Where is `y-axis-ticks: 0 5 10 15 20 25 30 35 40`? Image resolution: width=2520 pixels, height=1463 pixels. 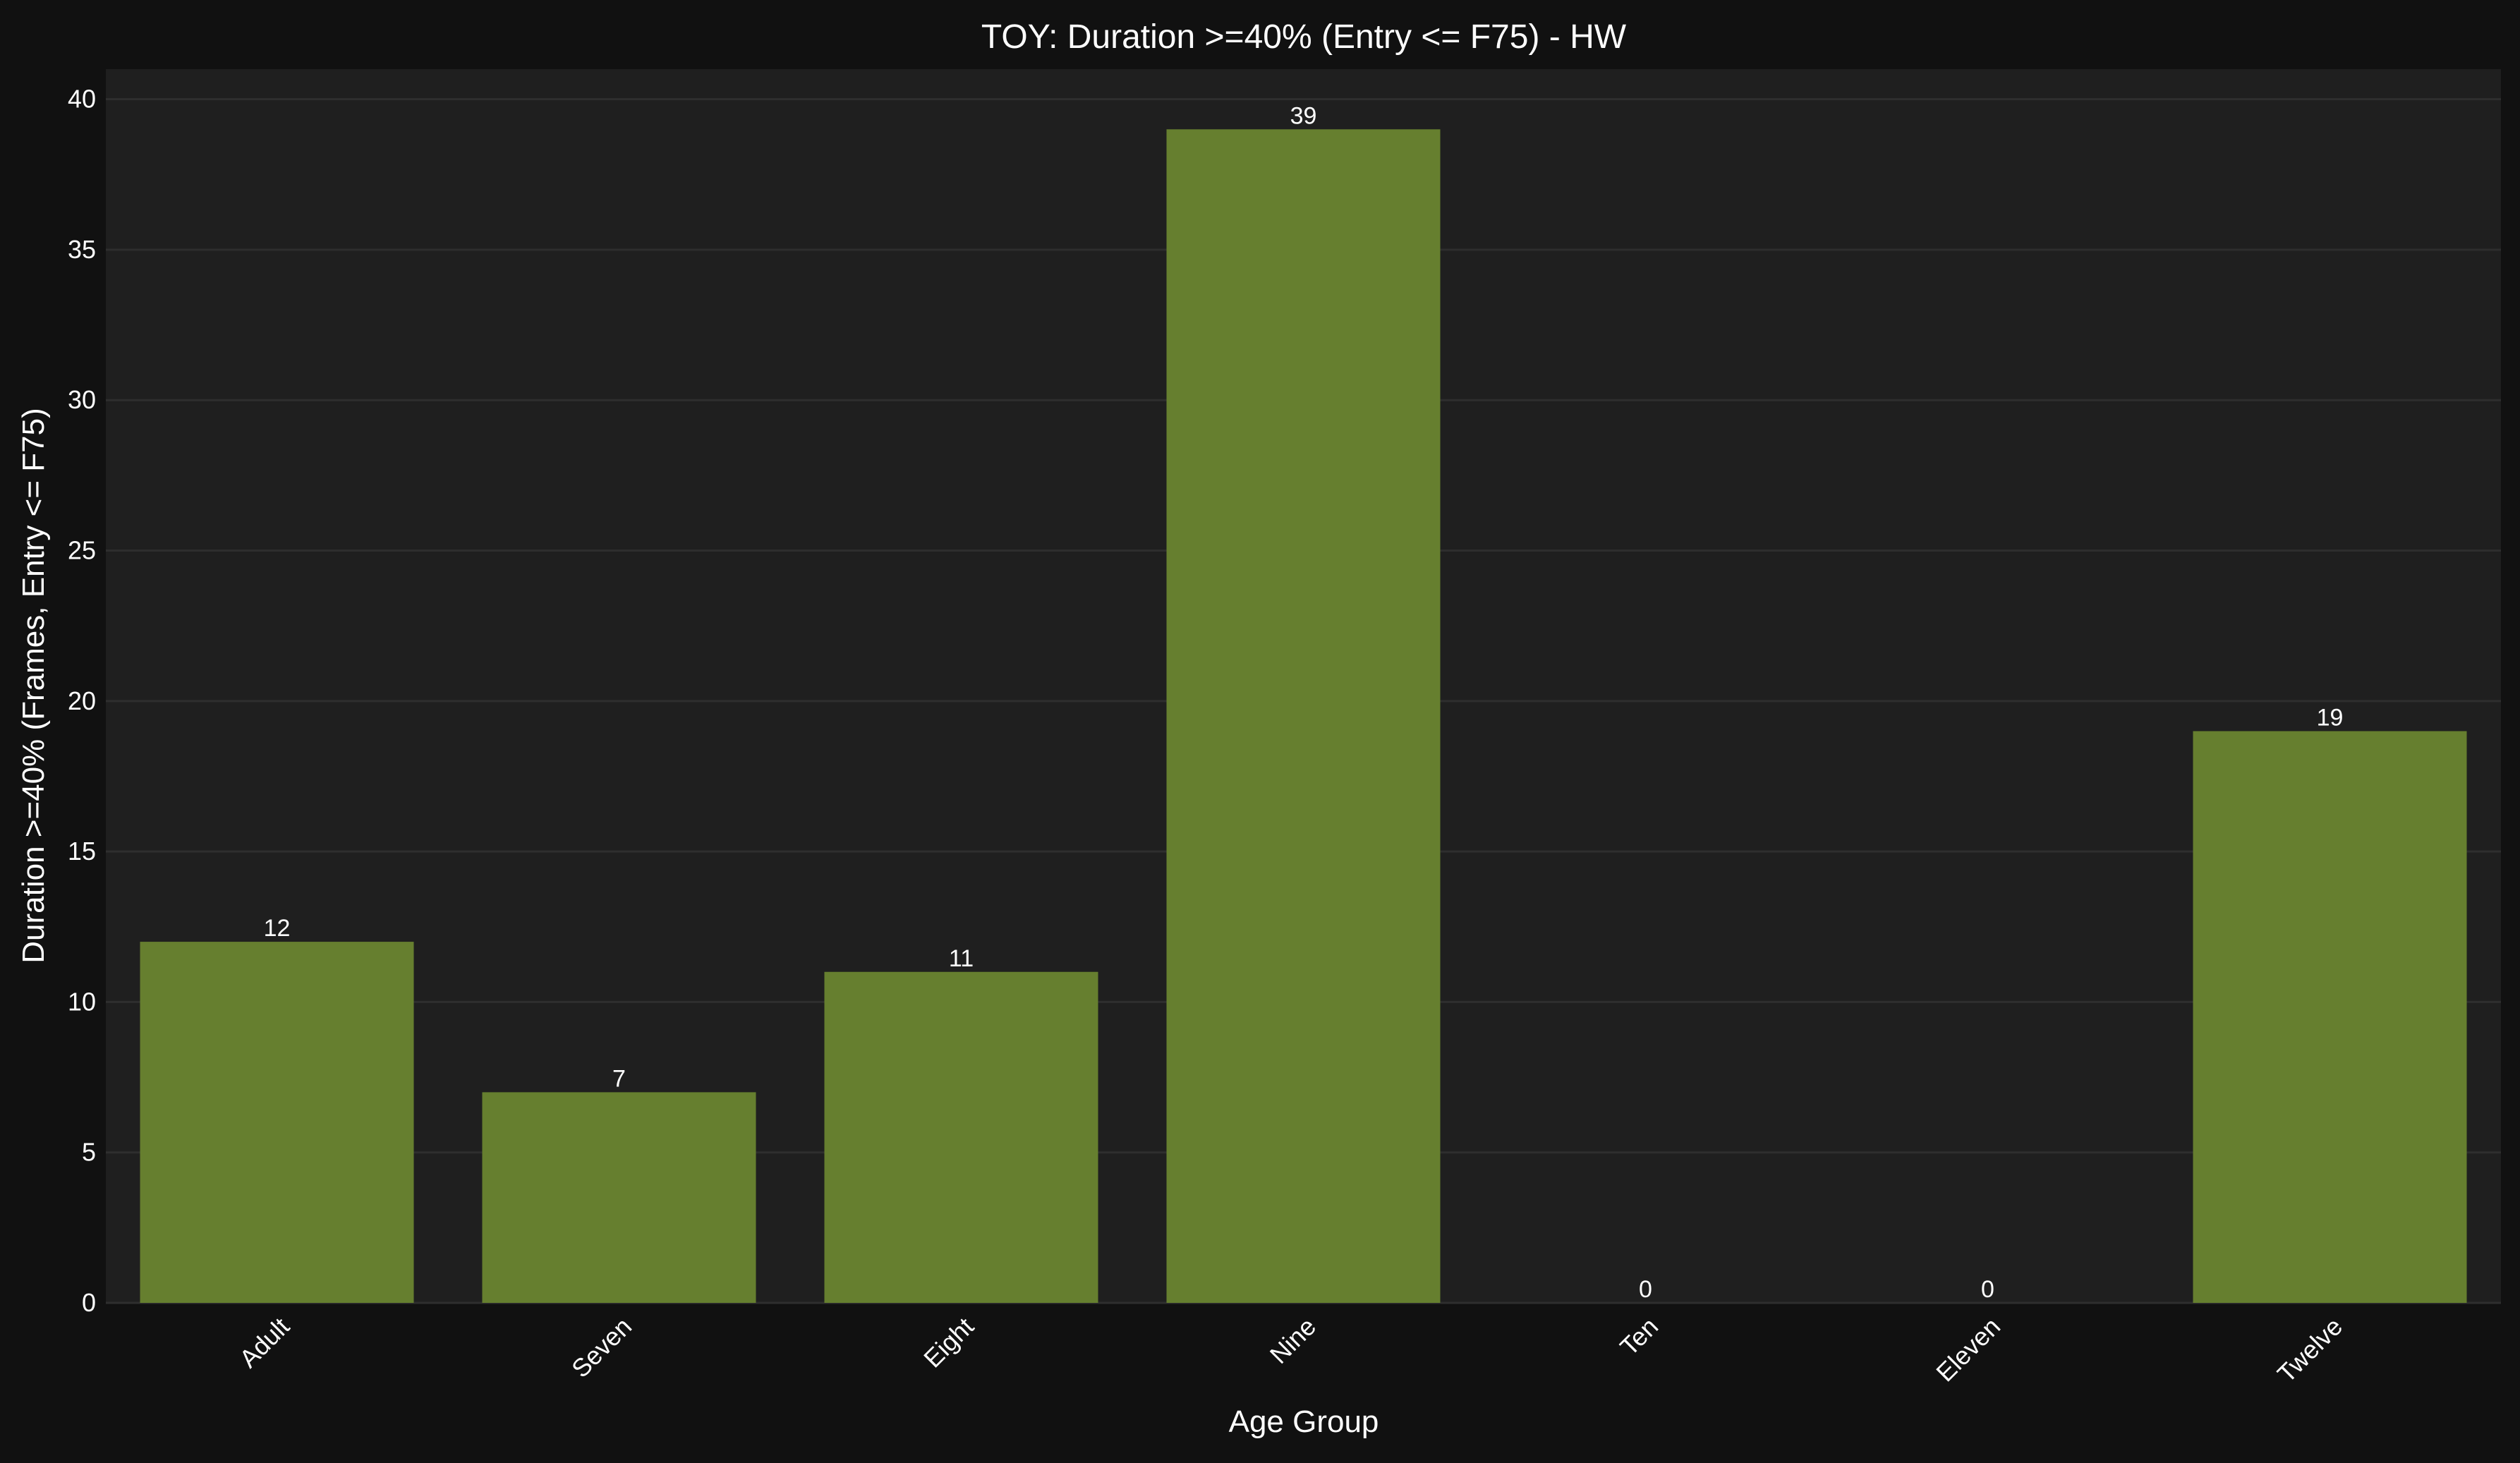 y-axis-ticks: 0 5 10 15 20 25 30 35 40 is located at coordinates (82, 701).